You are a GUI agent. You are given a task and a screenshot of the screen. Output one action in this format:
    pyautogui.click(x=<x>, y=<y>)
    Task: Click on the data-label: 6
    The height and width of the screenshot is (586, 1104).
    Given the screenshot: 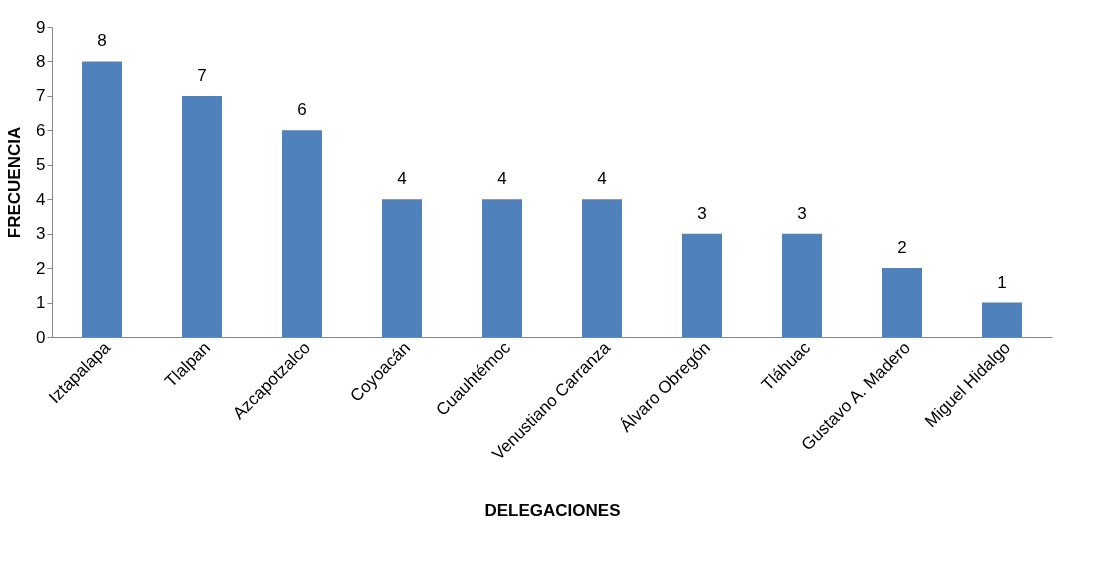 What is the action you would take?
    pyautogui.click(x=302, y=110)
    